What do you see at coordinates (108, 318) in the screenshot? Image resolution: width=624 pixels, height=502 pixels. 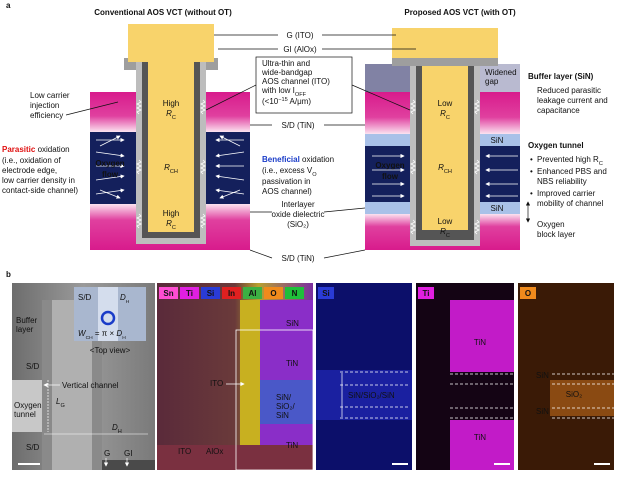 I see `inset-hole` at bounding box center [108, 318].